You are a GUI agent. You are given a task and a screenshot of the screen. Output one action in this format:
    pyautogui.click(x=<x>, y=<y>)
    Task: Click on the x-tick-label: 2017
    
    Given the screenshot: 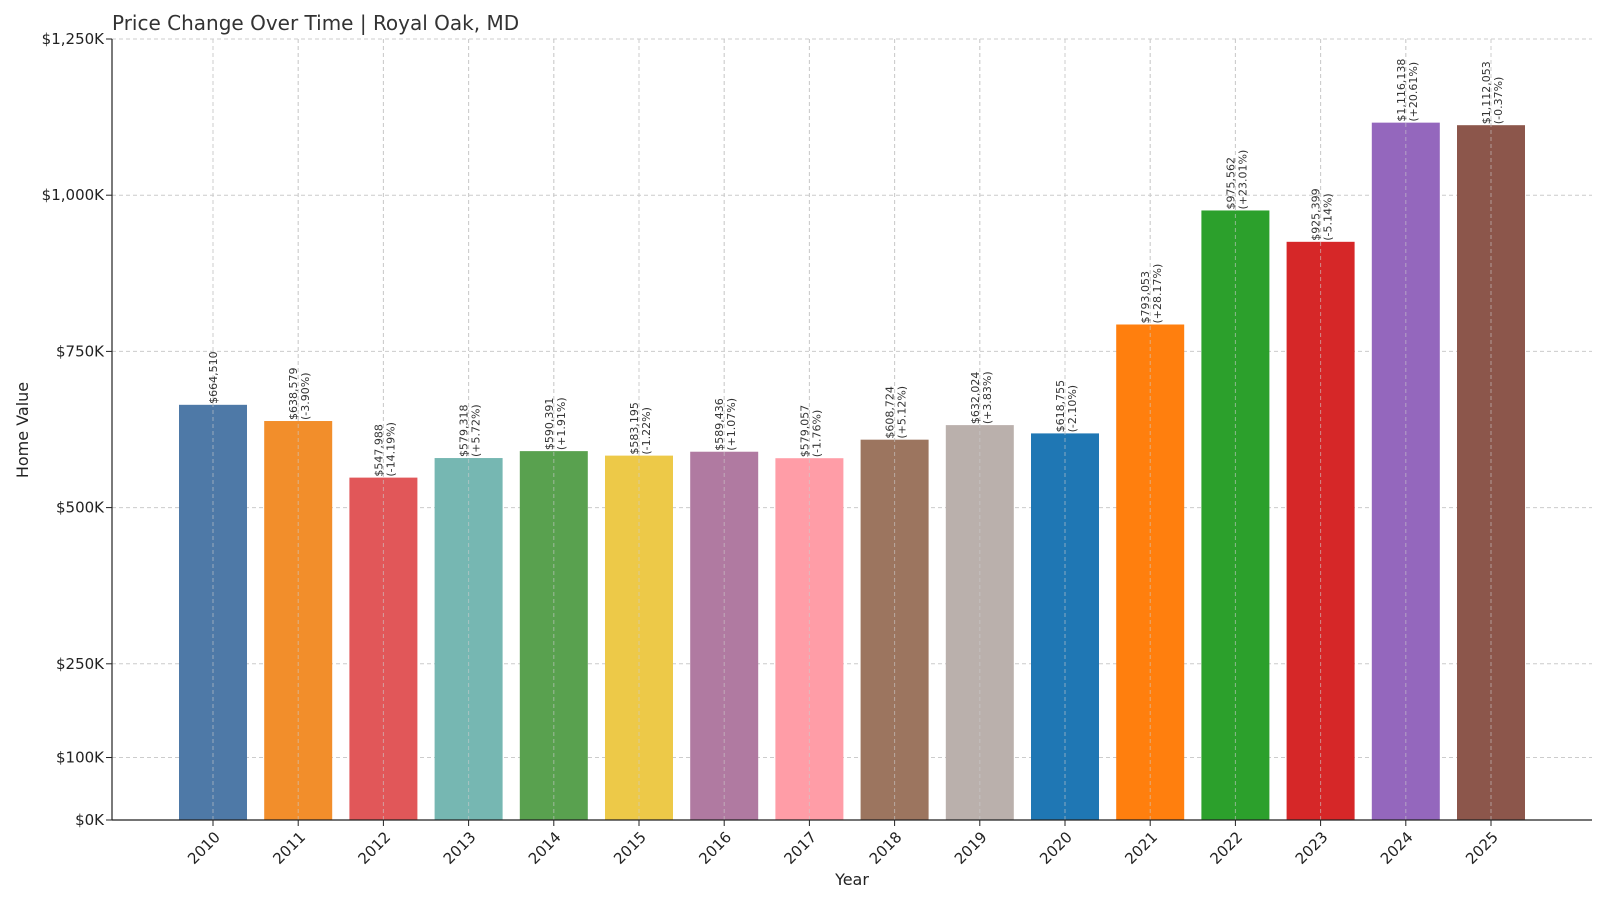 What is the action you would take?
    pyautogui.click(x=800, y=848)
    